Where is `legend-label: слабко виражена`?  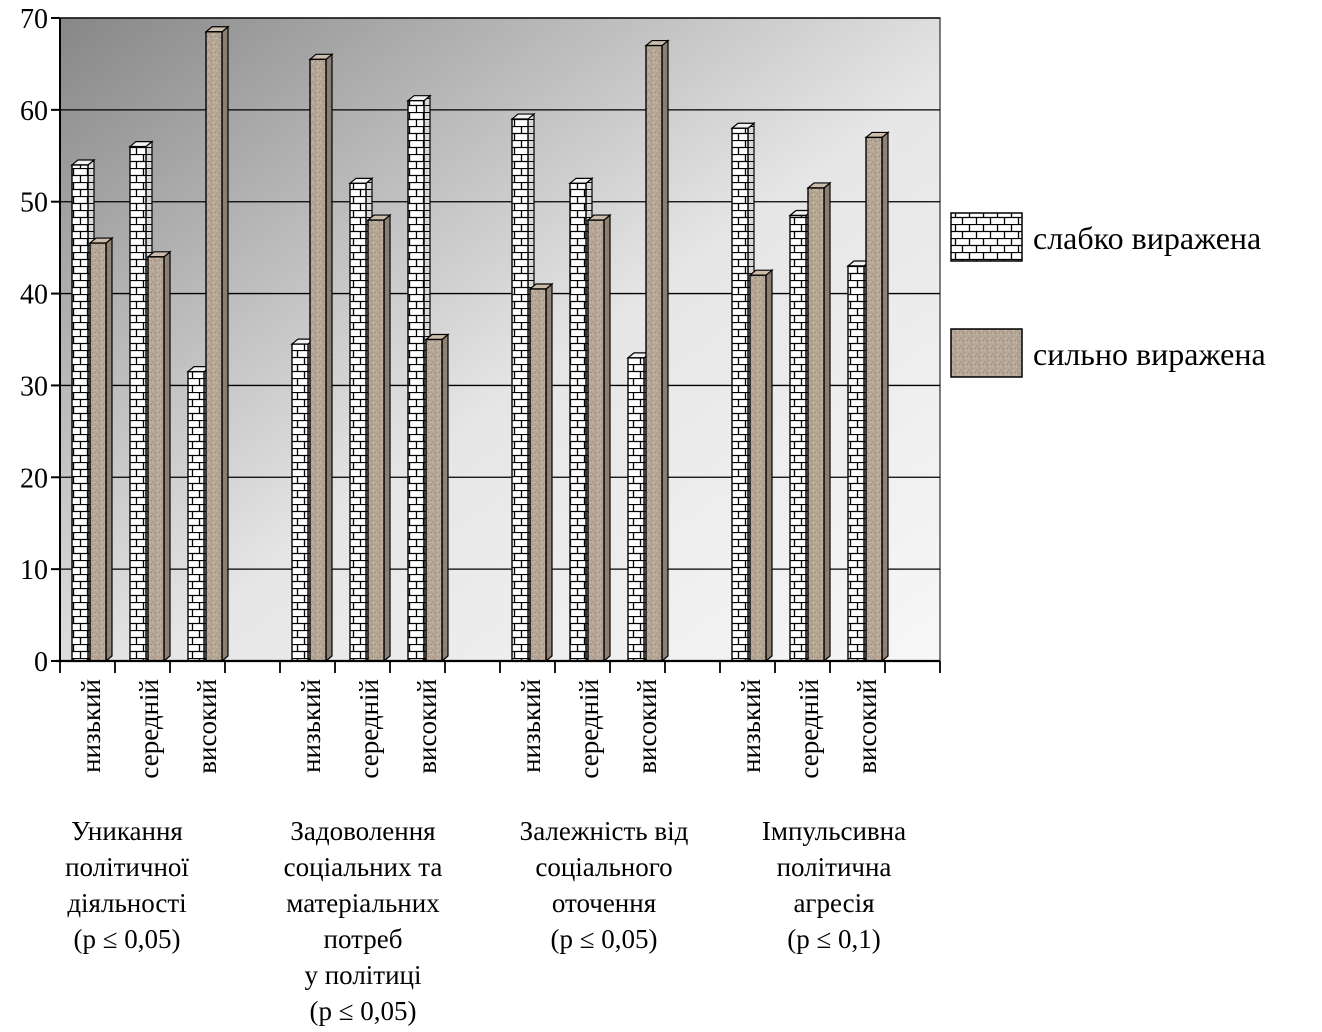
legend-label: слабко виражена is located at coordinates (1147, 238).